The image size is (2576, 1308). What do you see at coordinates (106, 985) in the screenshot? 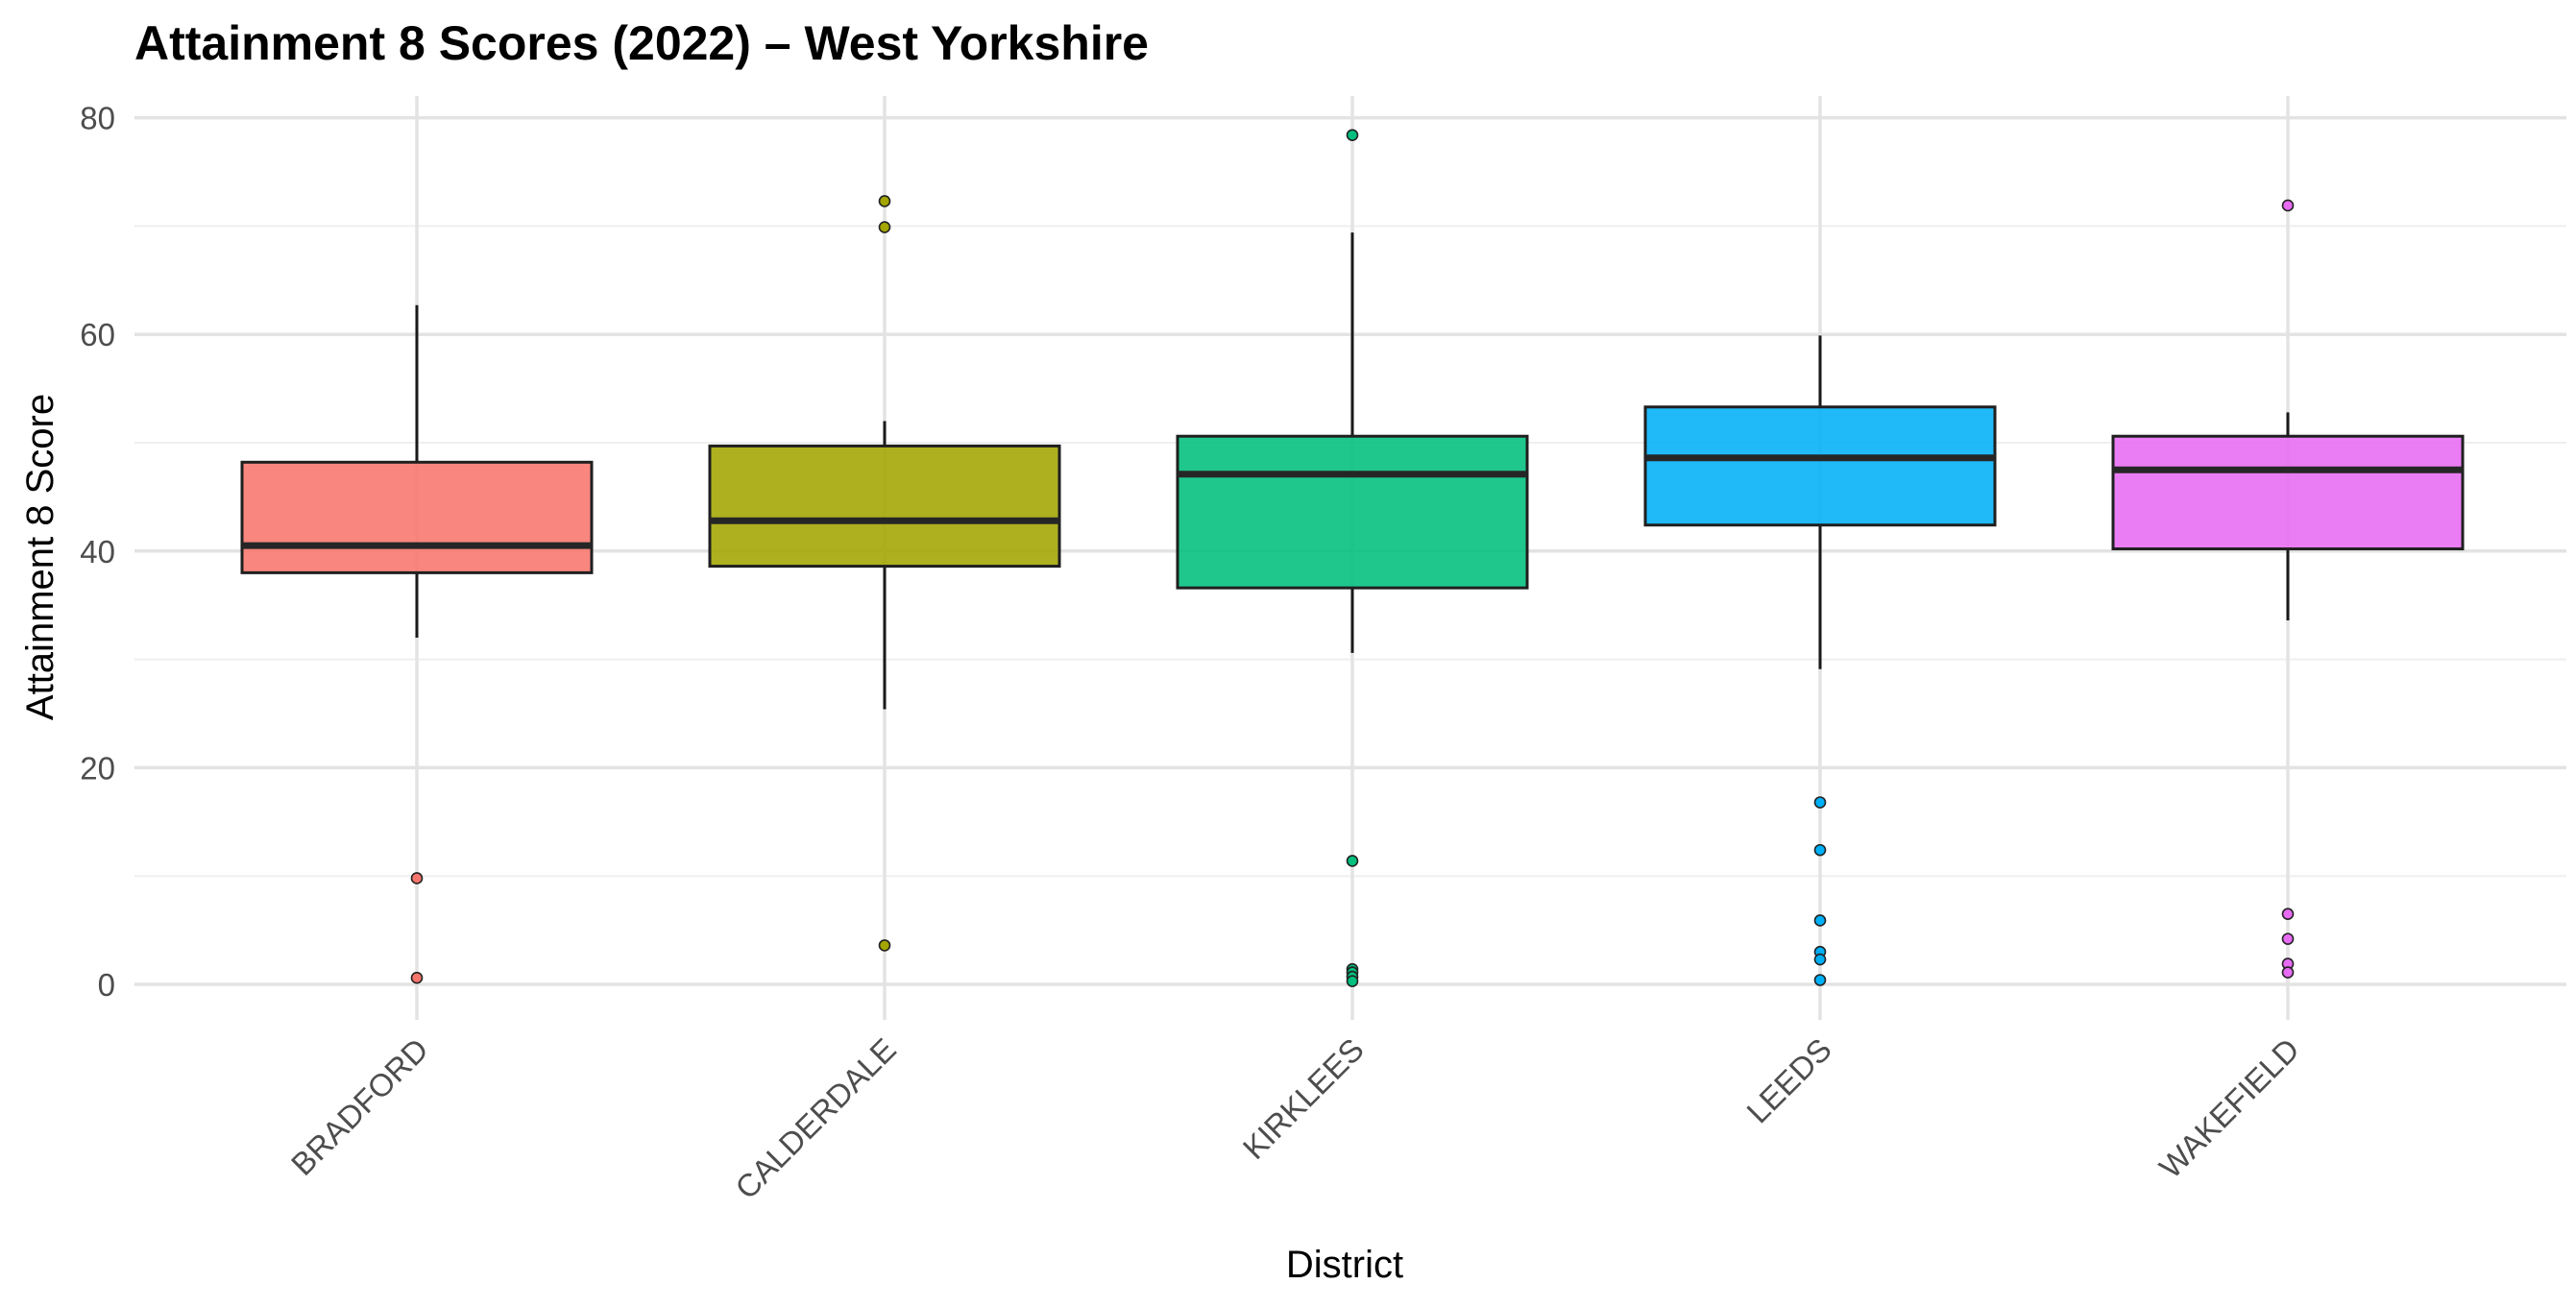
I see `y-tick-label: 0` at bounding box center [106, 985].